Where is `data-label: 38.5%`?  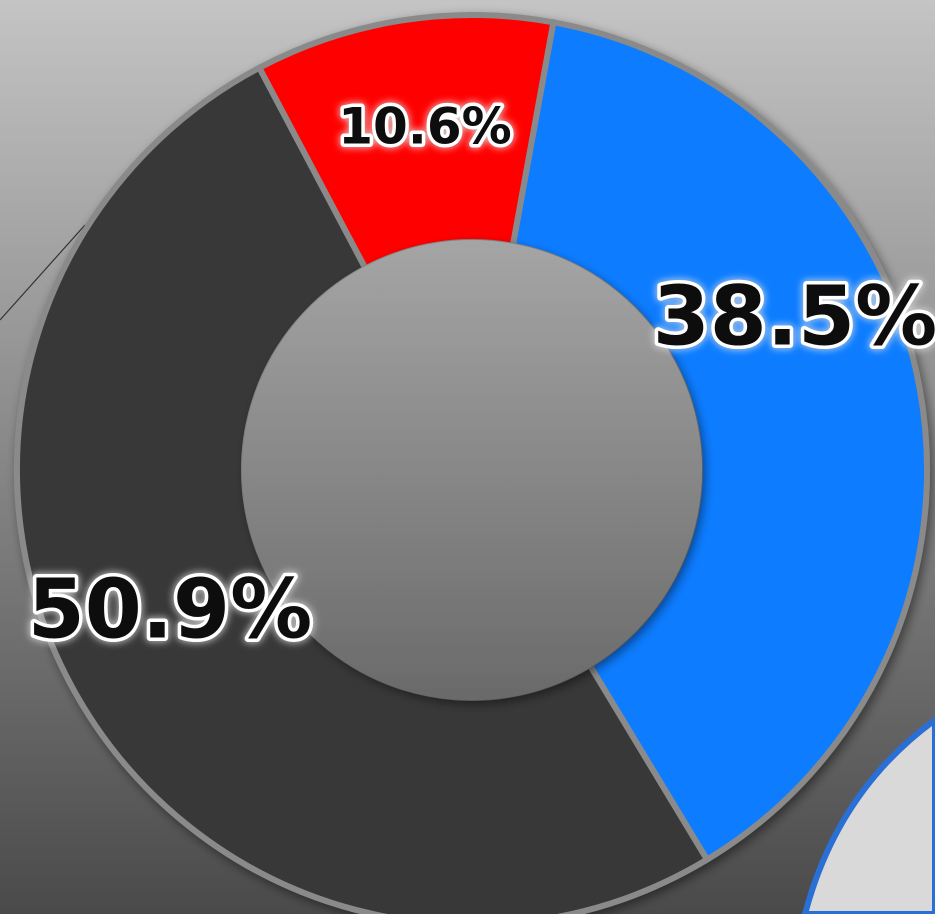
data-label: 38.5% is located at coordinates (794, 316).